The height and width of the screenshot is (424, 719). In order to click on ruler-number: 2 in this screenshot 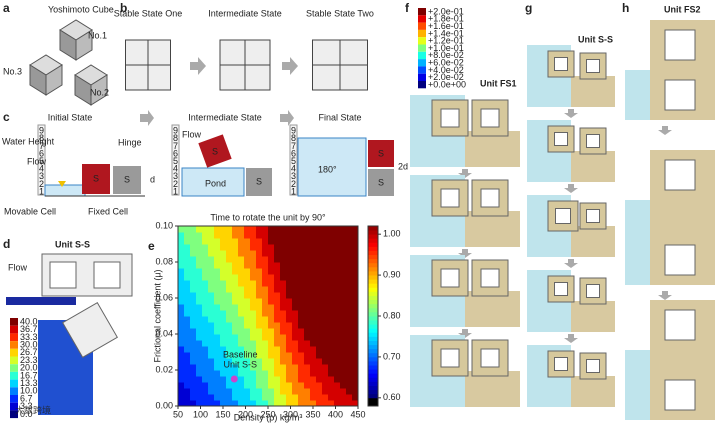, I will do `click(293, 184)`.